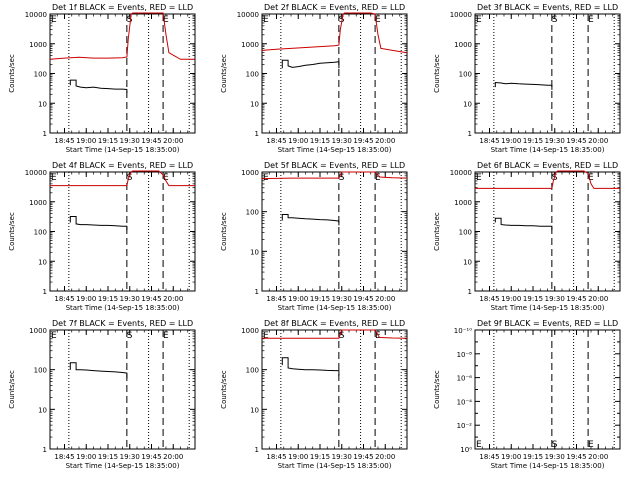  Describe the element at coordinates (547, 323) in the screenshot. I see `panel-title: Det 9f BLACK = Events, RED = LLD` at that location.